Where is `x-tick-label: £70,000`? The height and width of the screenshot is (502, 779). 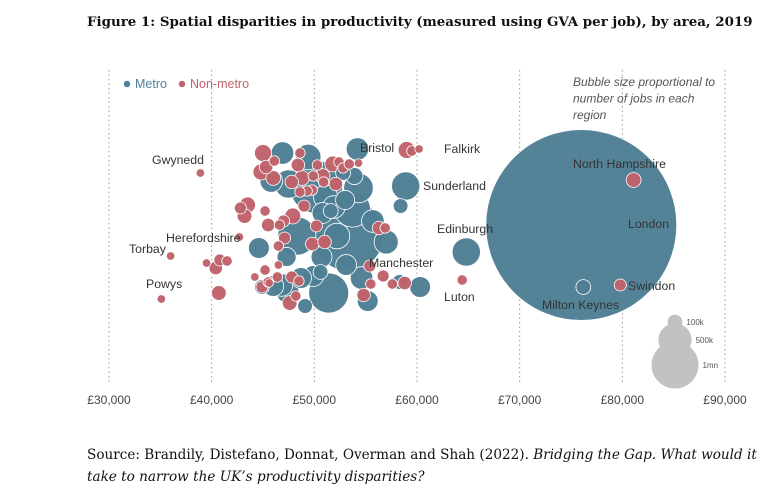
x-tick-label: £70,000 is located at coordinates (520, 400).